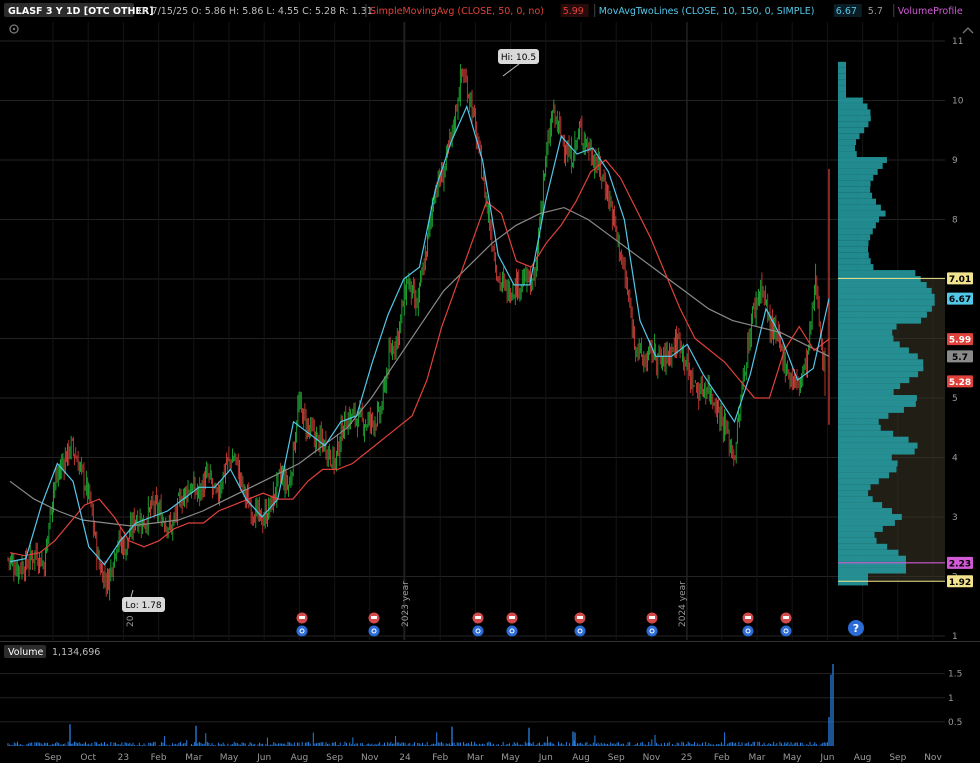 This screenshot has width=980, height=763. Describe the element at coordinates (968, 30) in the screenshot. I see `collapse-icon` at that location.